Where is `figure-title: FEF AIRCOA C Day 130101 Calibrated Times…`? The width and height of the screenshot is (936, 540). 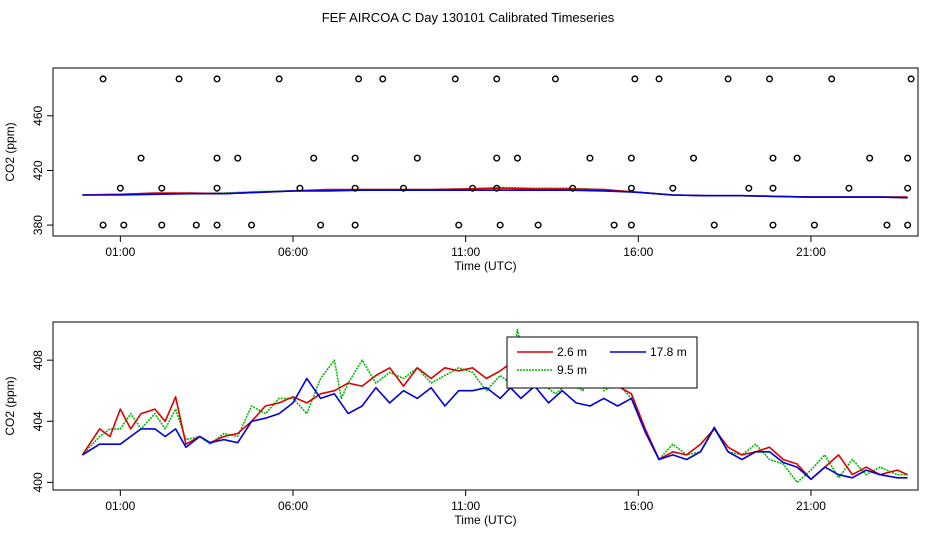 figure-title: FEF AIRCOA C Day 130101 Calibrated Times… is located at coordinates (468, 17).